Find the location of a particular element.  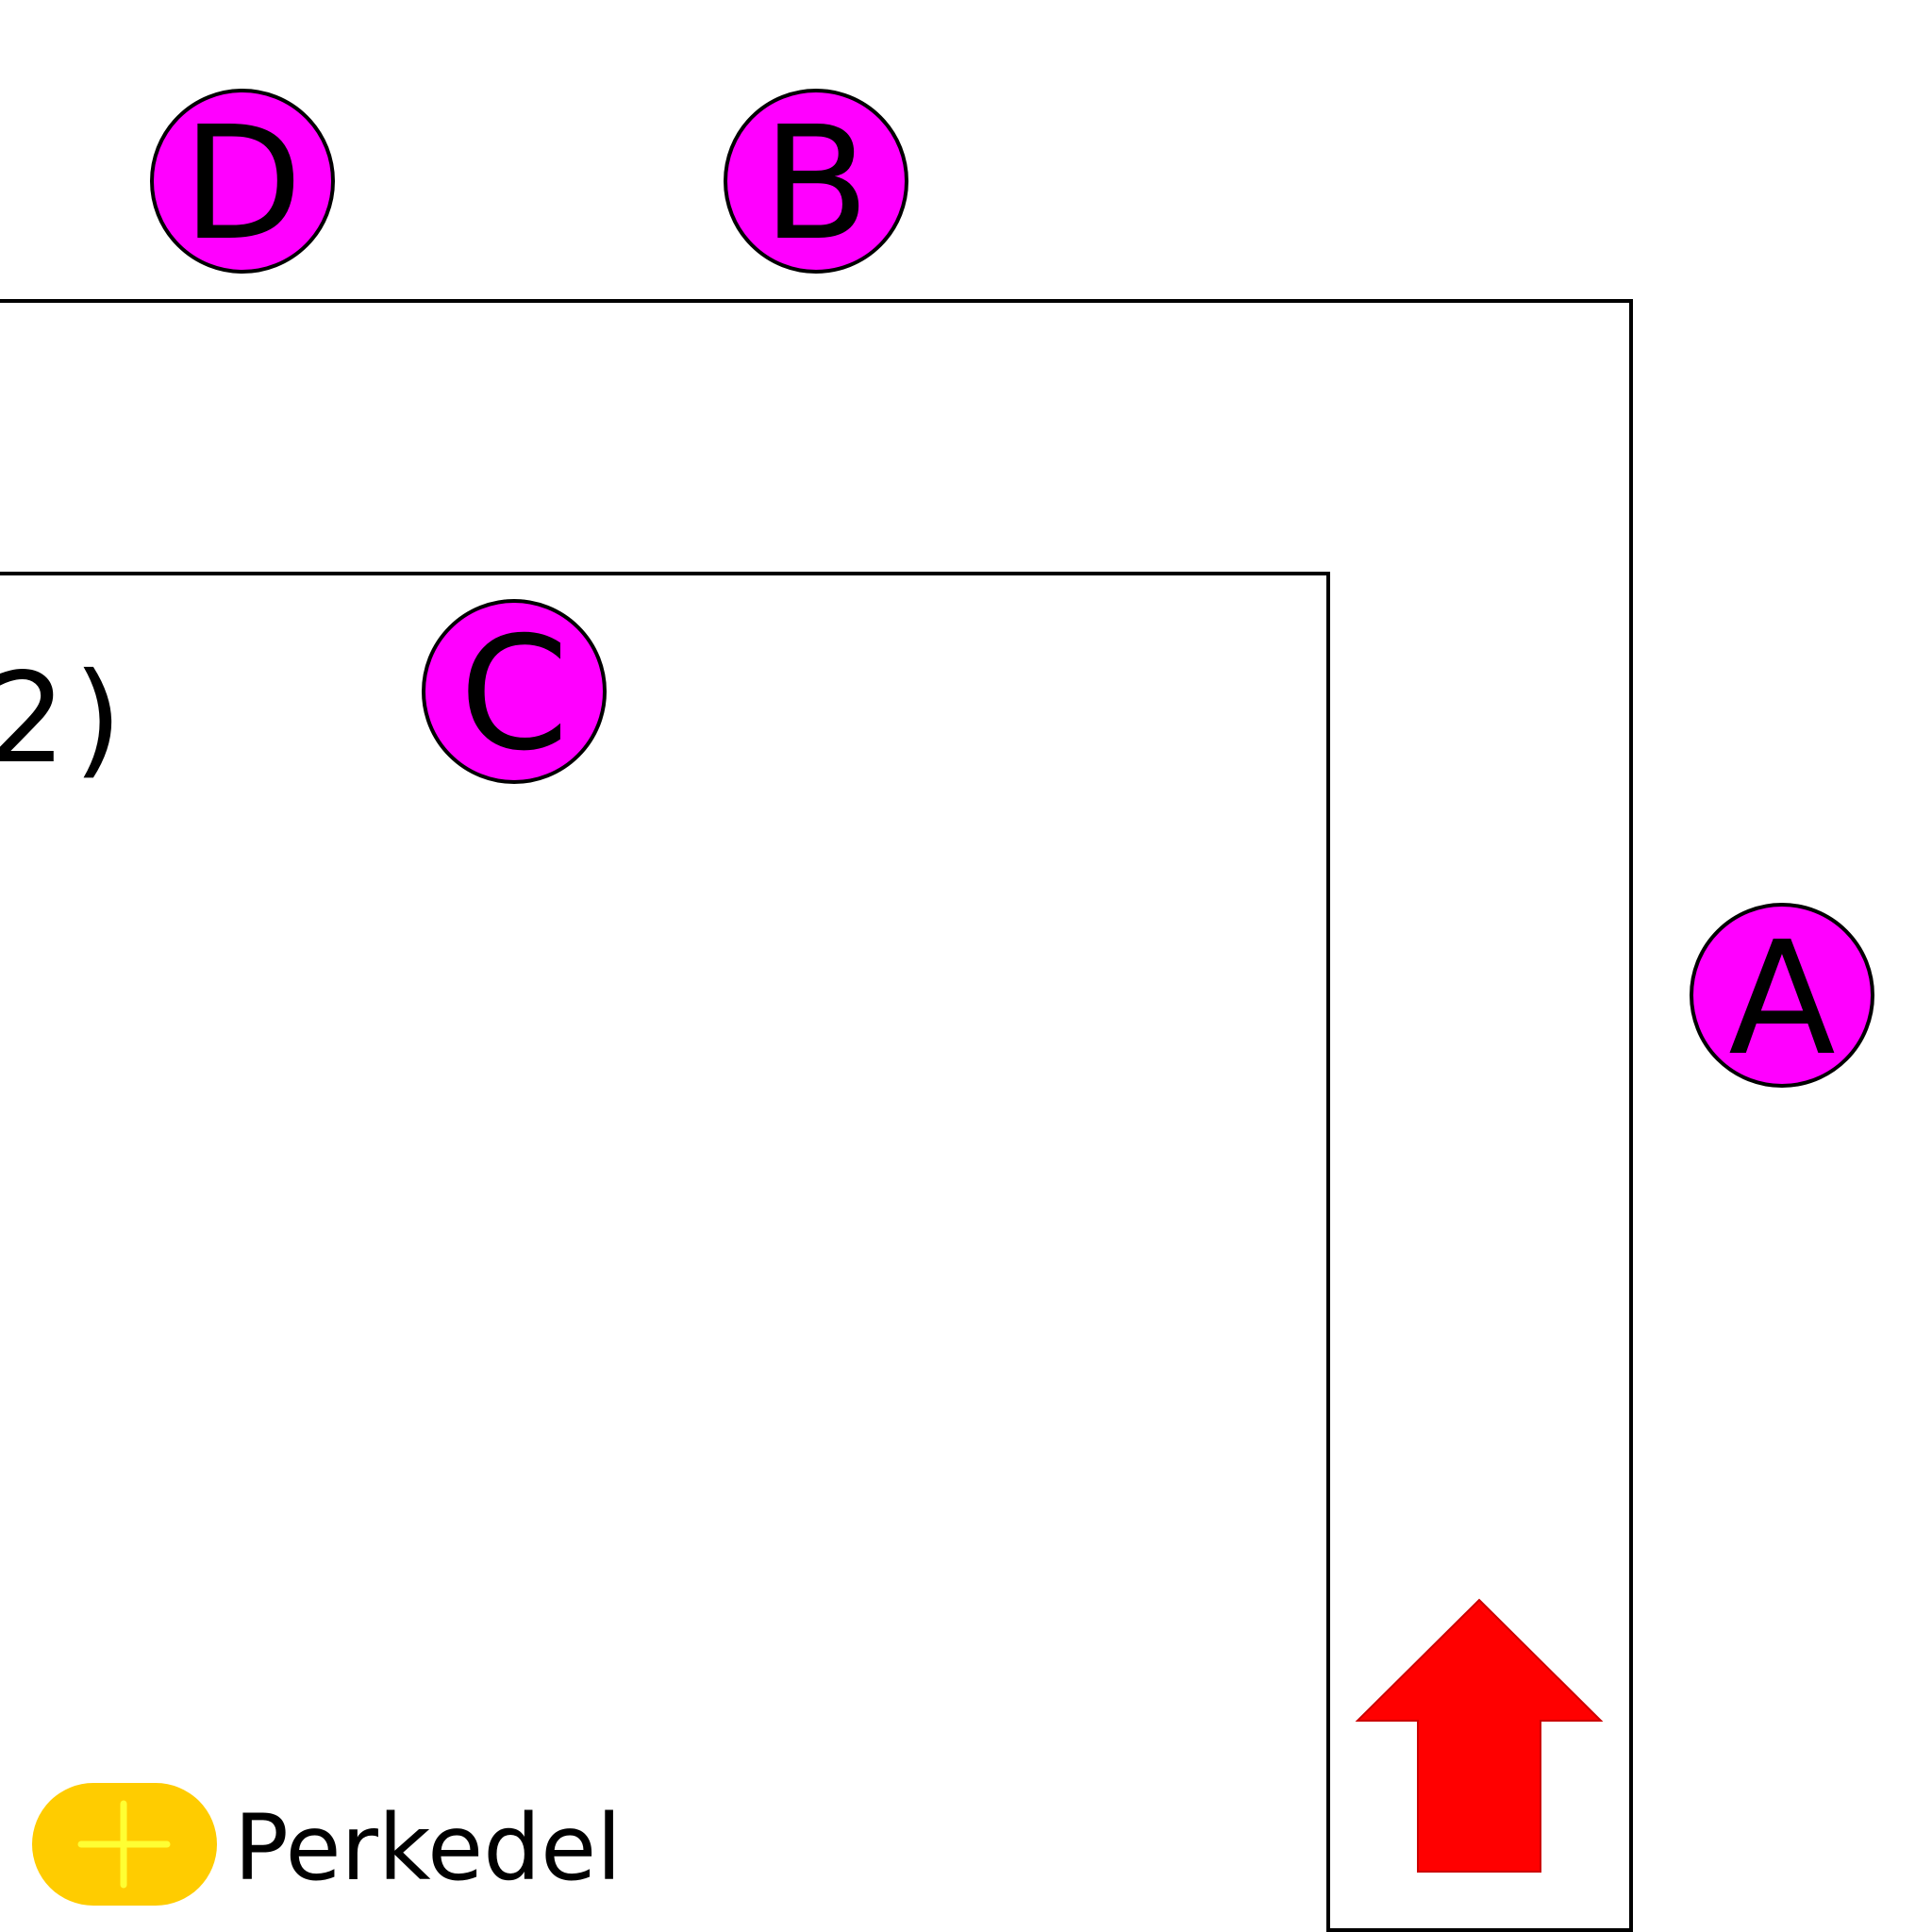

marker-a-circle is located at coordinates (1782, 996).